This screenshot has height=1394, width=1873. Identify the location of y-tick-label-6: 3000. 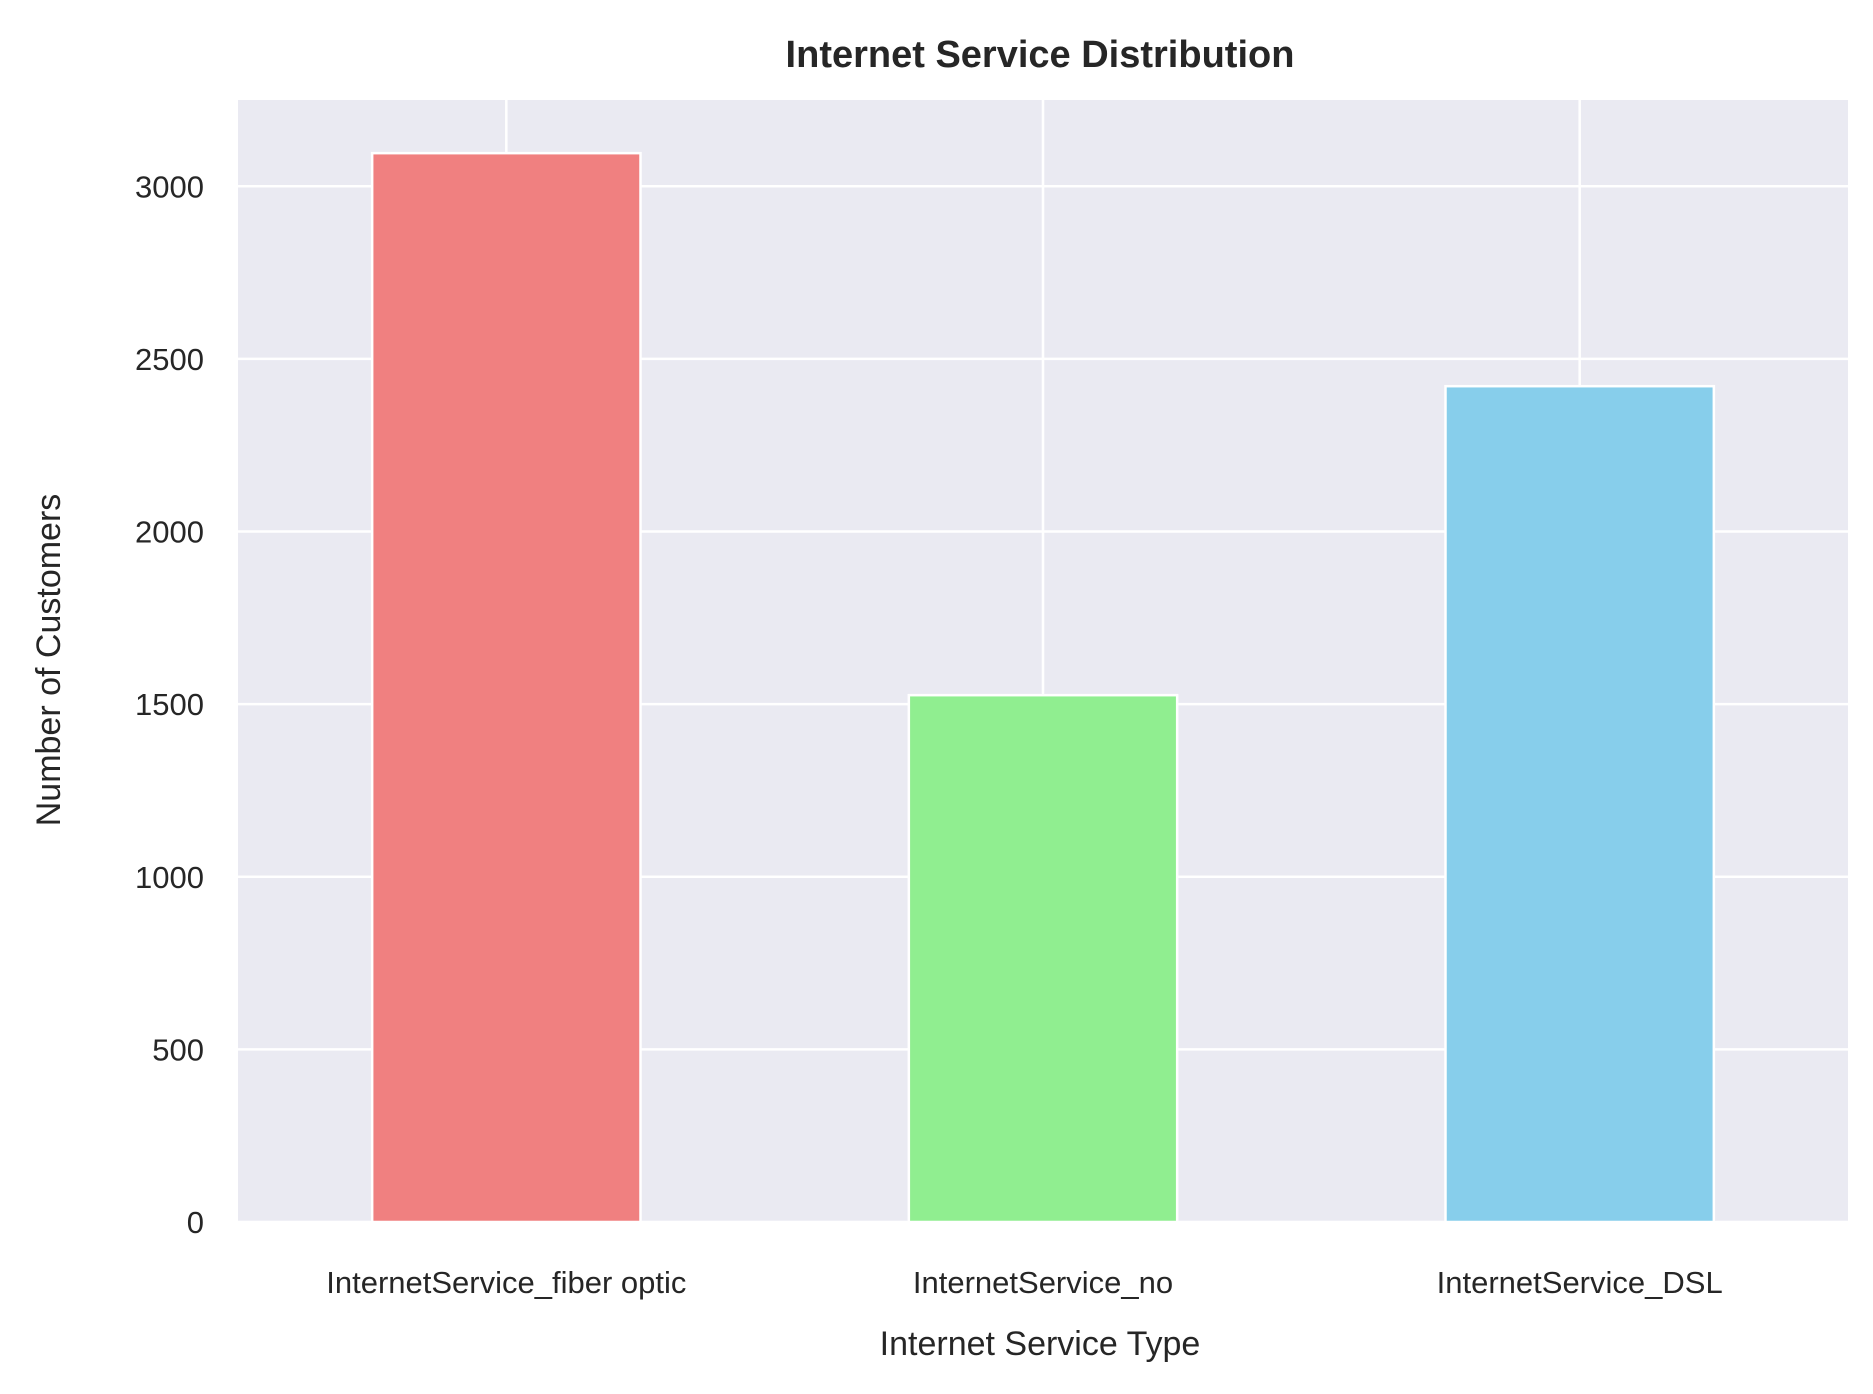
(169, 186).